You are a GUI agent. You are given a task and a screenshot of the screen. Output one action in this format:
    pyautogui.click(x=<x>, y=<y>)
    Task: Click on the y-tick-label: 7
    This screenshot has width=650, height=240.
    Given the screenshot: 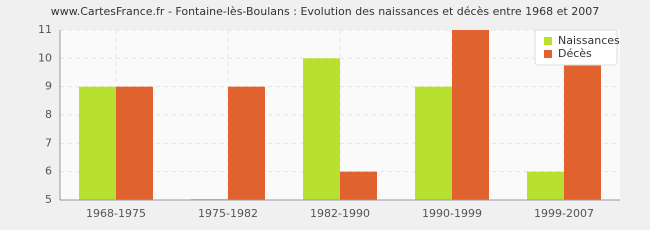 What is the action you would take?
    pyautogui.click(x=48, y=142)
    